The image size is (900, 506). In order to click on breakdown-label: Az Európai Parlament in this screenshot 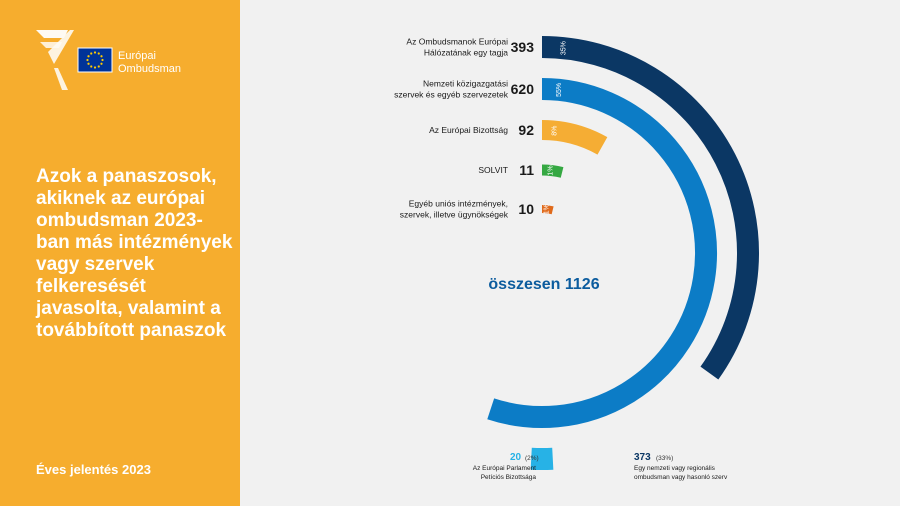, I will do `click(504, 468)`.